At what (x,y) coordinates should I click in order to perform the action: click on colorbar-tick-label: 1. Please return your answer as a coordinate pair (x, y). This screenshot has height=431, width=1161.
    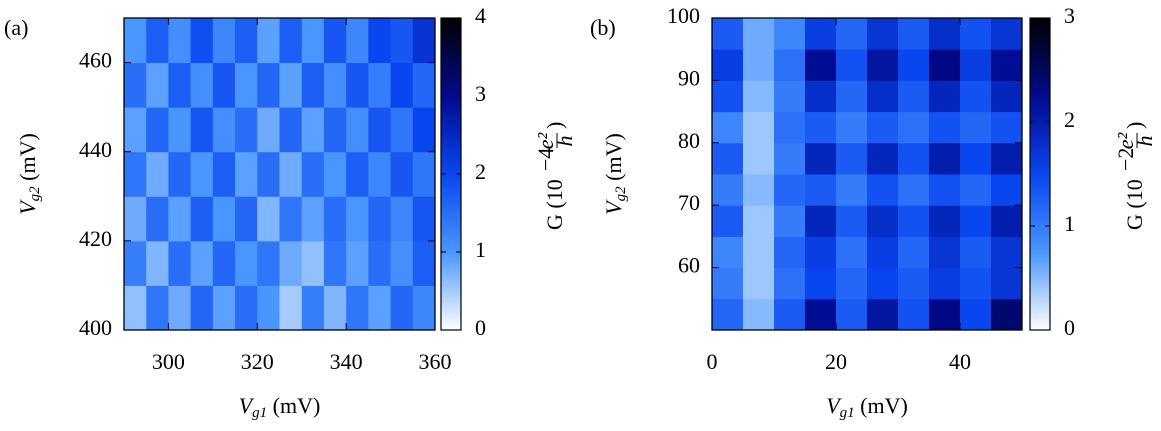
    Looking at the image, I should click on (480, 249).